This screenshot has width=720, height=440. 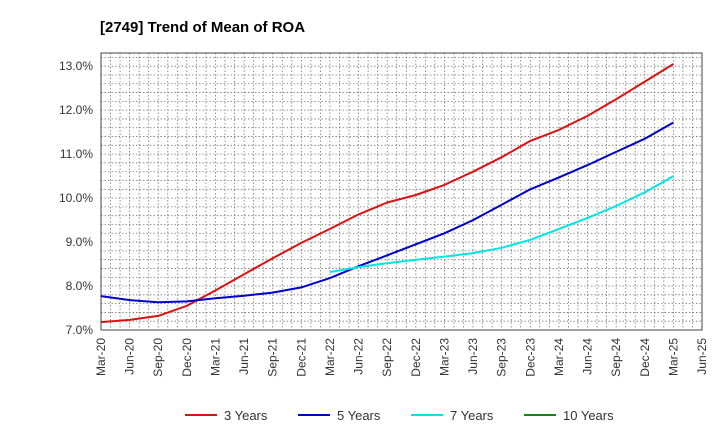 What do you see at coordinates (246, 415) in the screenshot?
I see `legend-label-3-years: 3 Years` at bounding box center [246, 415].